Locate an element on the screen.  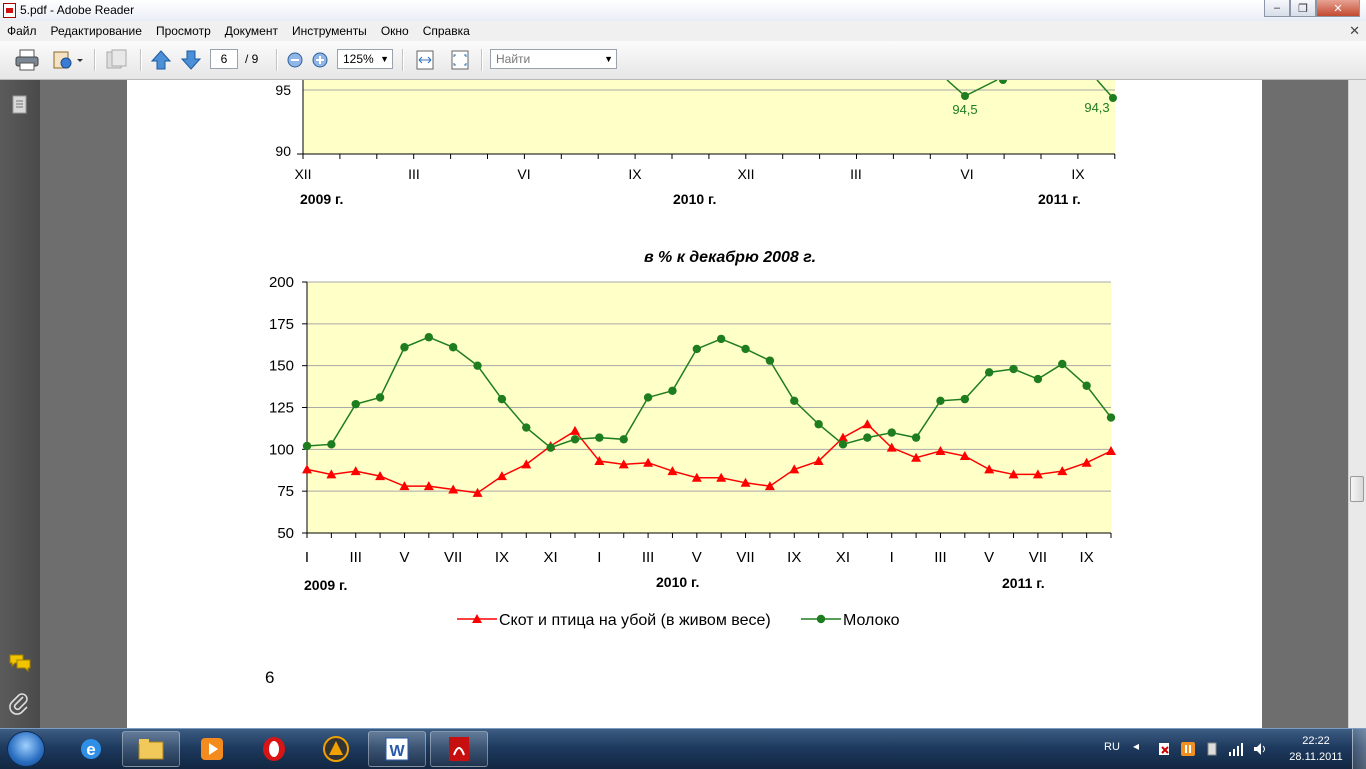
toolbar: 6 / 9 125% ▼ Найти ▼ is located at coordinates (683, 60).